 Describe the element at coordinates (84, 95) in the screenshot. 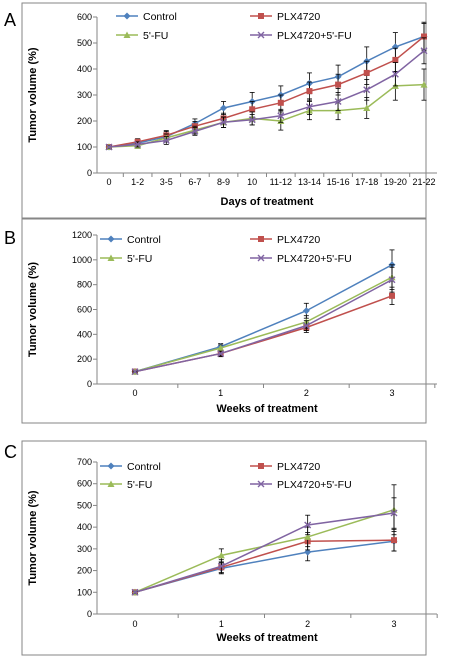

I see `y-tick-label: 300` at that location.